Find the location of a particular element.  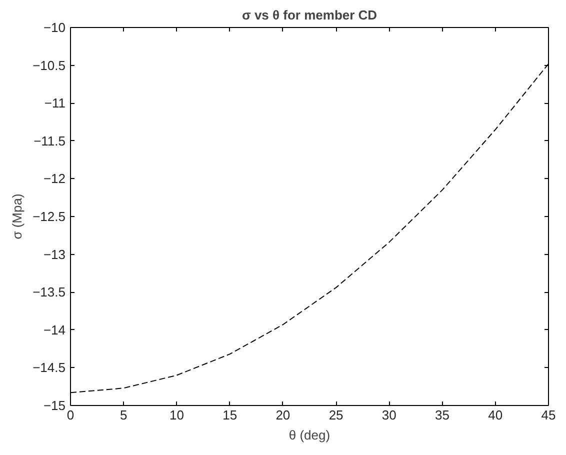

y-tick-label: −14.5 is located at coordinates (49, 368).